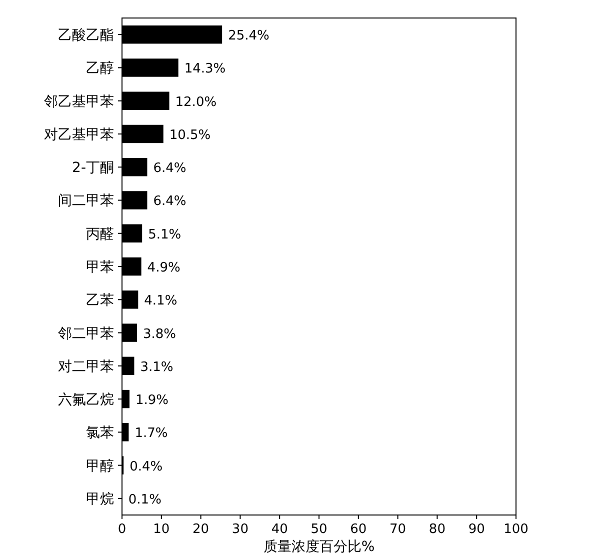 This screenshot has height=559, width=600. I want to click on x-tick-label: 50, so click(319, 529).